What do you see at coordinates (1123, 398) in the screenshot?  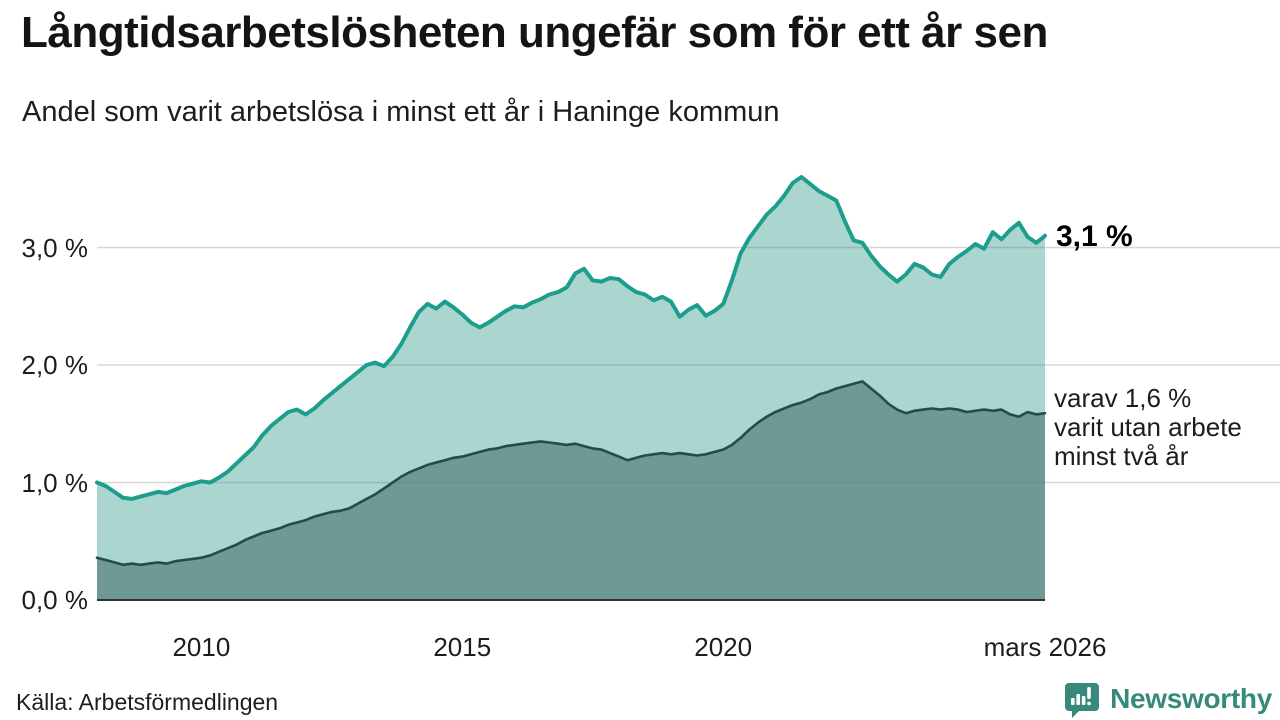 I see `secondary-annotation-line: varav 1,6 %` at bounding box center [1123, 398].